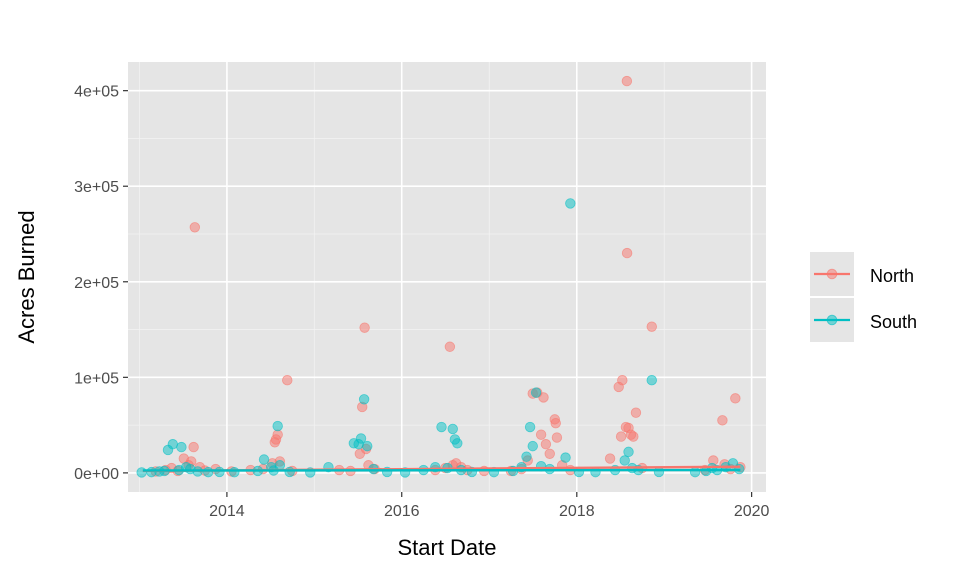 This screenshot has height=576, width=960. What do you see at coordinates (96, 283) in the screenshot?
I see `y-tick-label: 2e+05` at bounding box center [96, 283].